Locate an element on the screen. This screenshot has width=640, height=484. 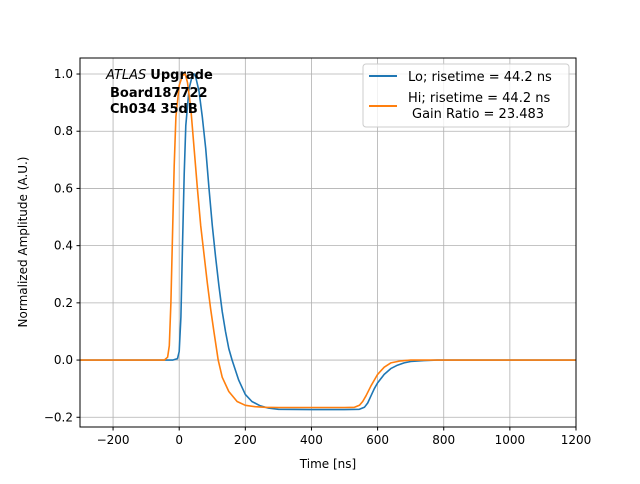
board-label: Board187722 is located at coordinates (159, 93).